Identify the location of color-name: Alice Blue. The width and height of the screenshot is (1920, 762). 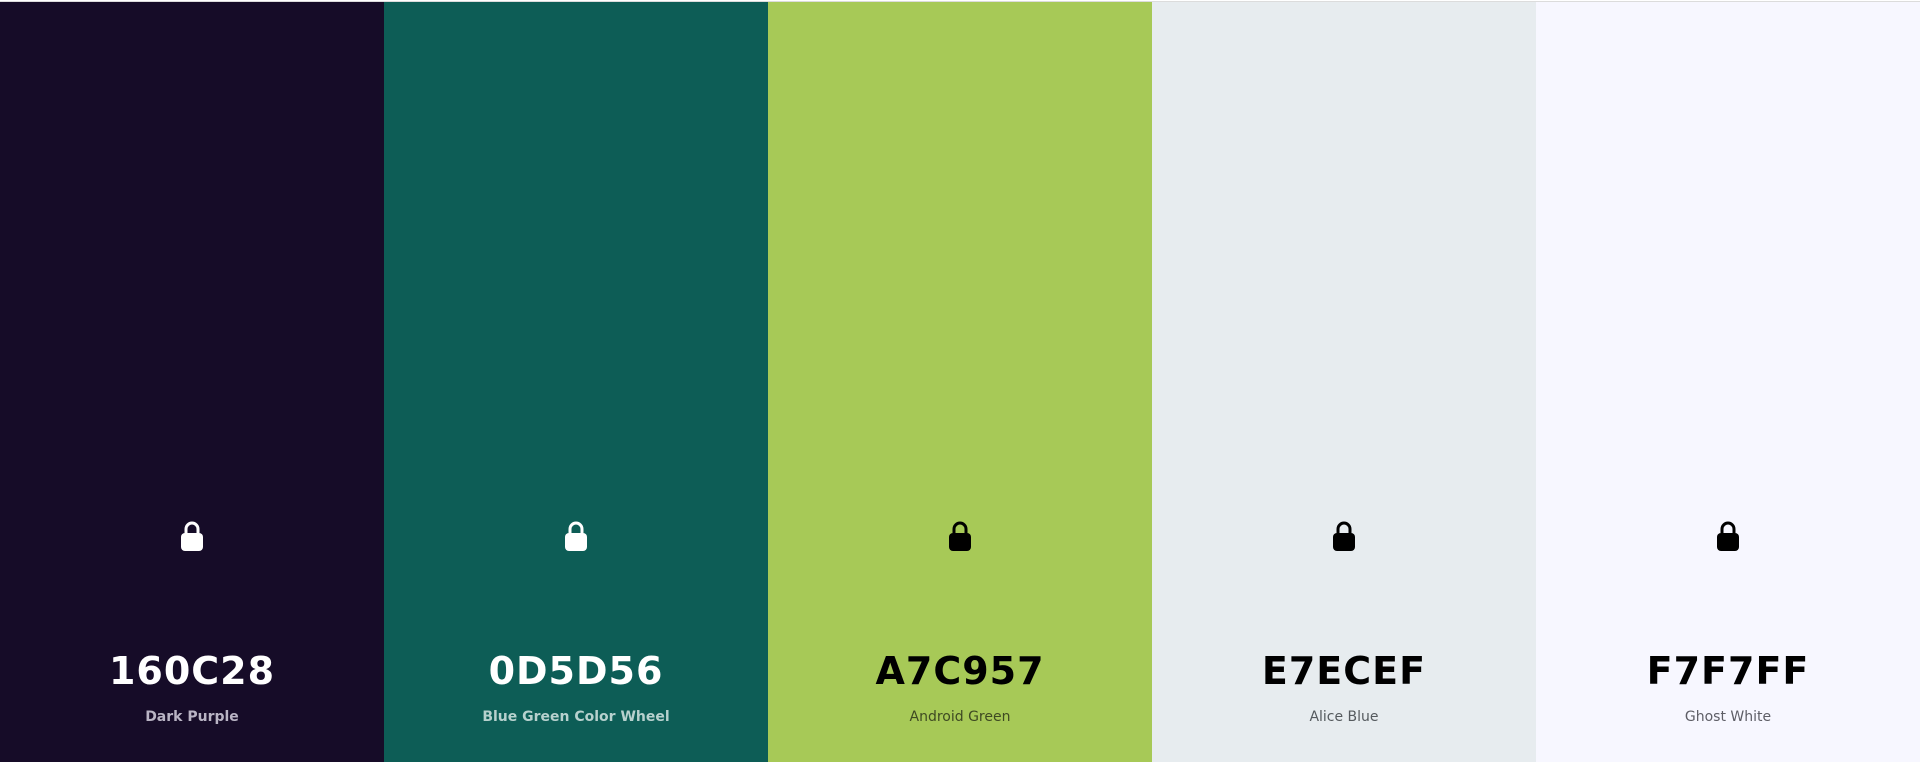
(1344, 717).